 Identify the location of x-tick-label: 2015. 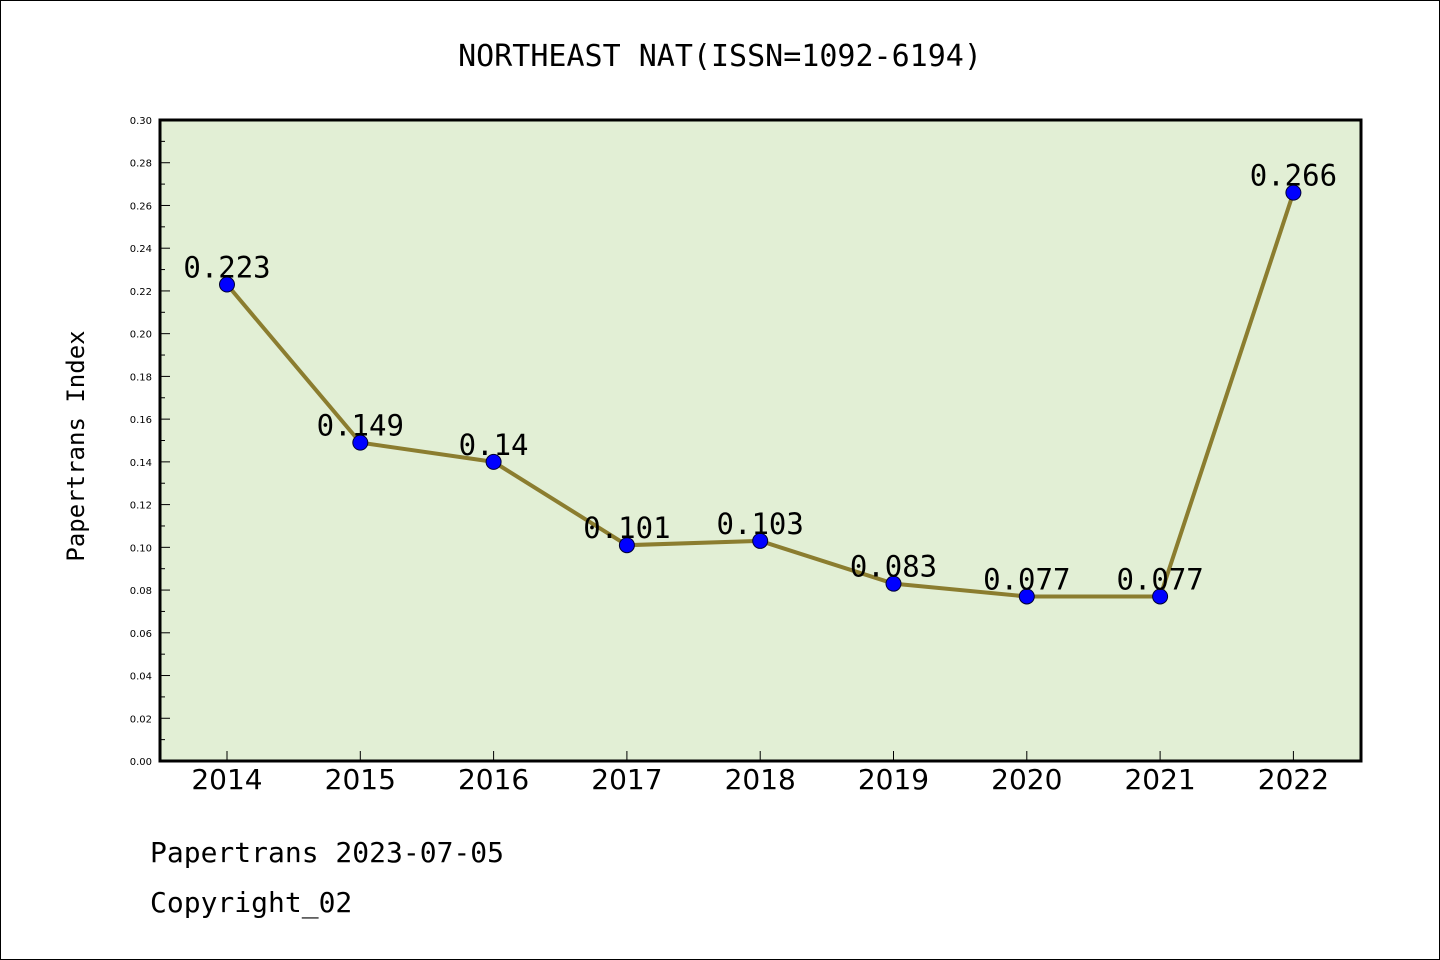
(360, 779).